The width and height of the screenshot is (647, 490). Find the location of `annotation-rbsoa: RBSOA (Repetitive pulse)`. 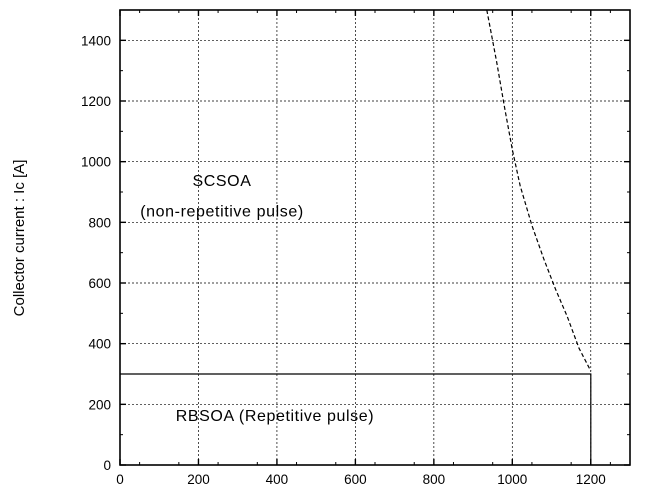

annotation-rbsoa: RBSOA (Repetitive pulse) is located at coordinates (275, 416).